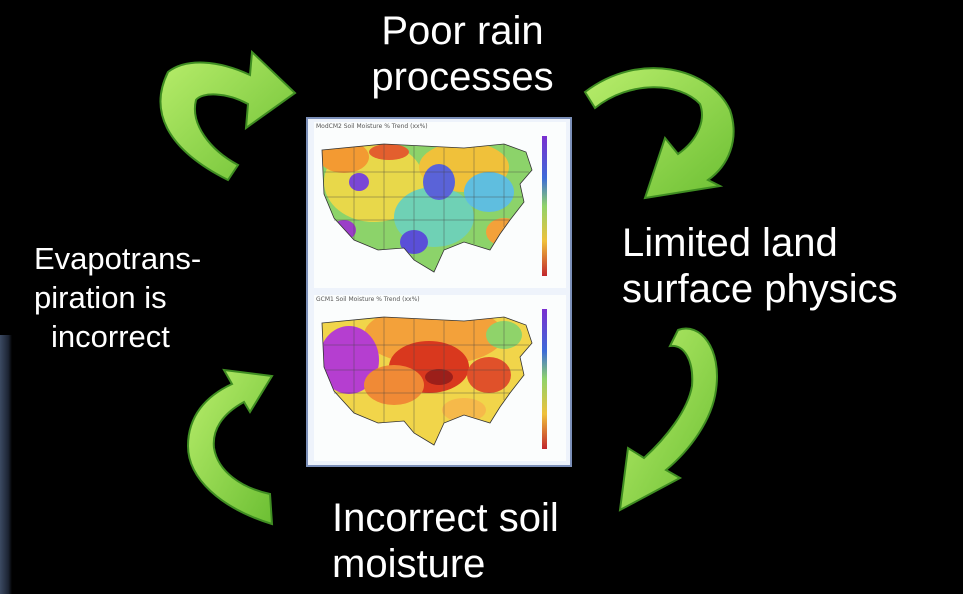  What do you see at coordinates (230, 447) in the screenshot?
I see `arrow-soil-to-evap-icon` at bounding box center [230, 447].